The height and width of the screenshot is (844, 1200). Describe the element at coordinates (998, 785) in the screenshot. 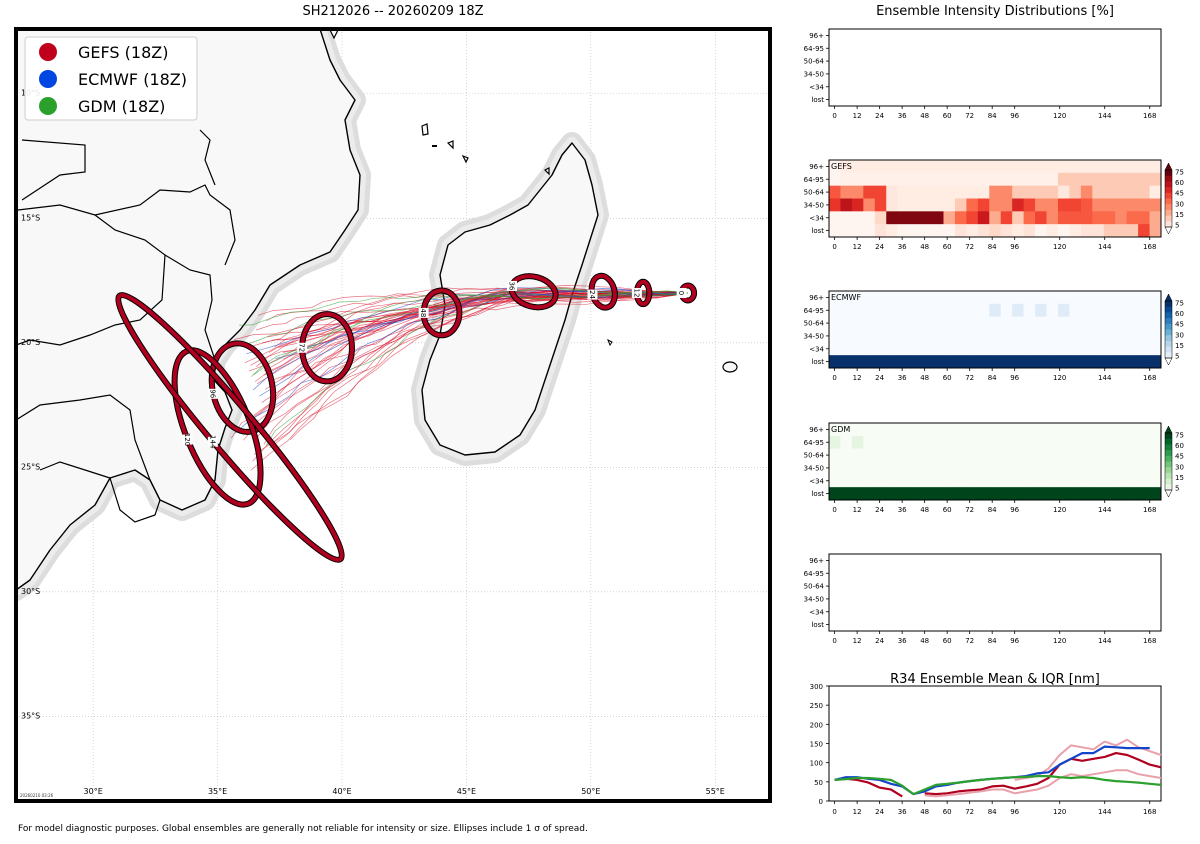

I see `r34-series-line` at that location.